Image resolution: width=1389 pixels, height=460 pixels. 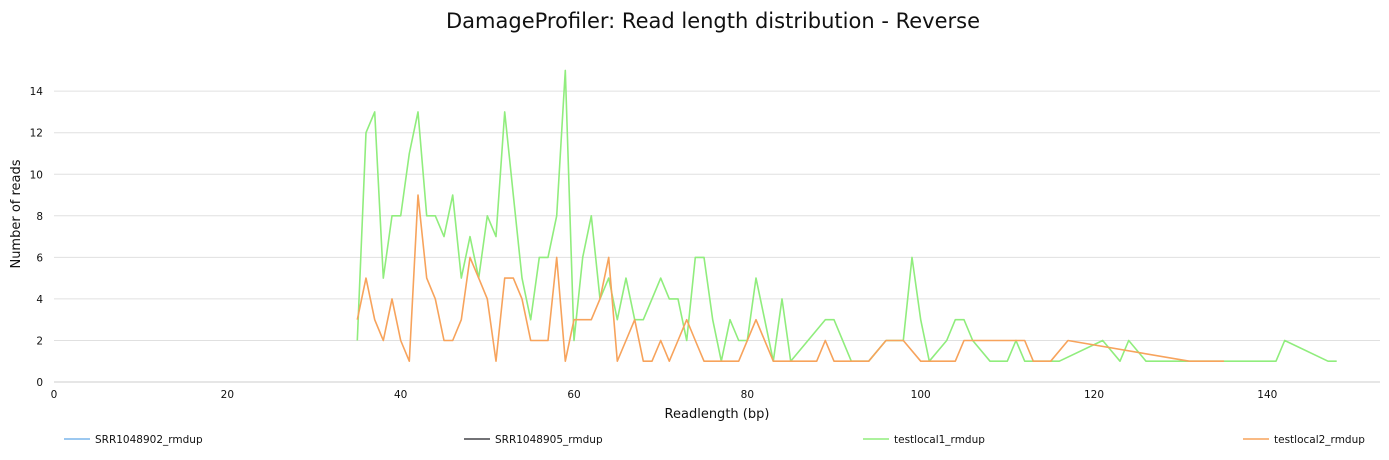 I want to click on y-tick-label: 6, so click(x=39, y=258).